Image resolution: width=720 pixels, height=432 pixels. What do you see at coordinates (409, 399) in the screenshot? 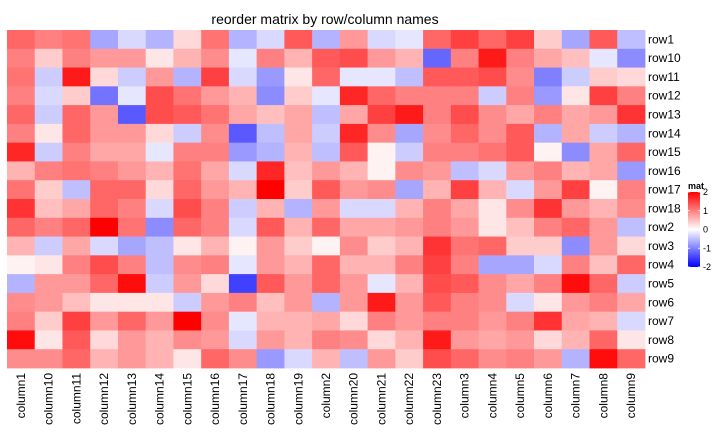
I see `column-label-column22: column22` at bounding box center [409, 399].